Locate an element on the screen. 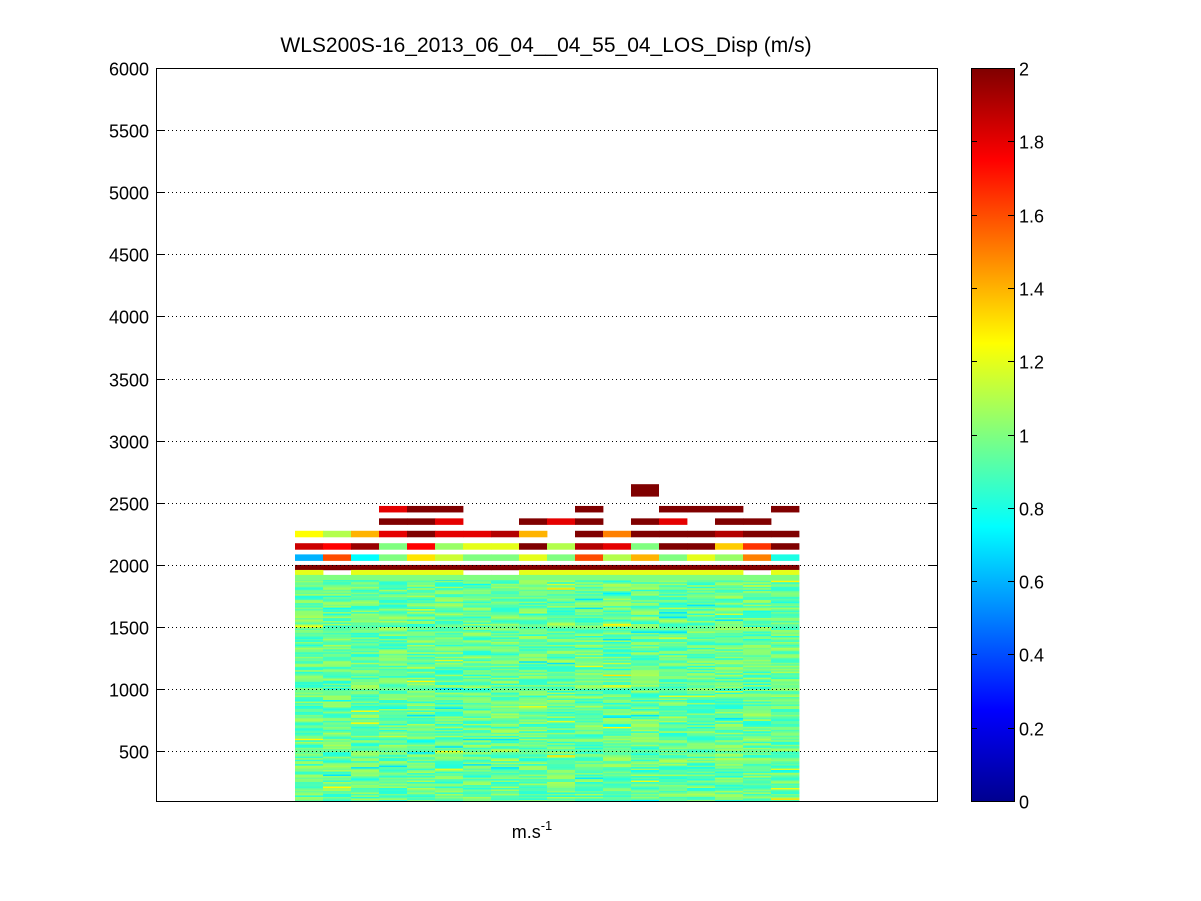 The image size is (1201, 901). colorbar-tick-label: 1.8 is located at coordinates (1031, 143).